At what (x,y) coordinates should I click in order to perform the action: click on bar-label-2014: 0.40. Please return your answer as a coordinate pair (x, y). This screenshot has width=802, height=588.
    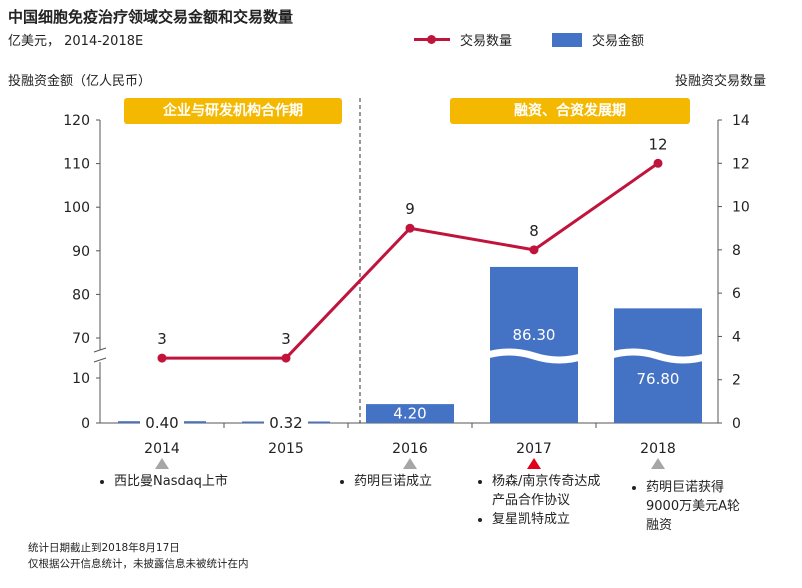
    Looking at the image, I should click on (161, 423).